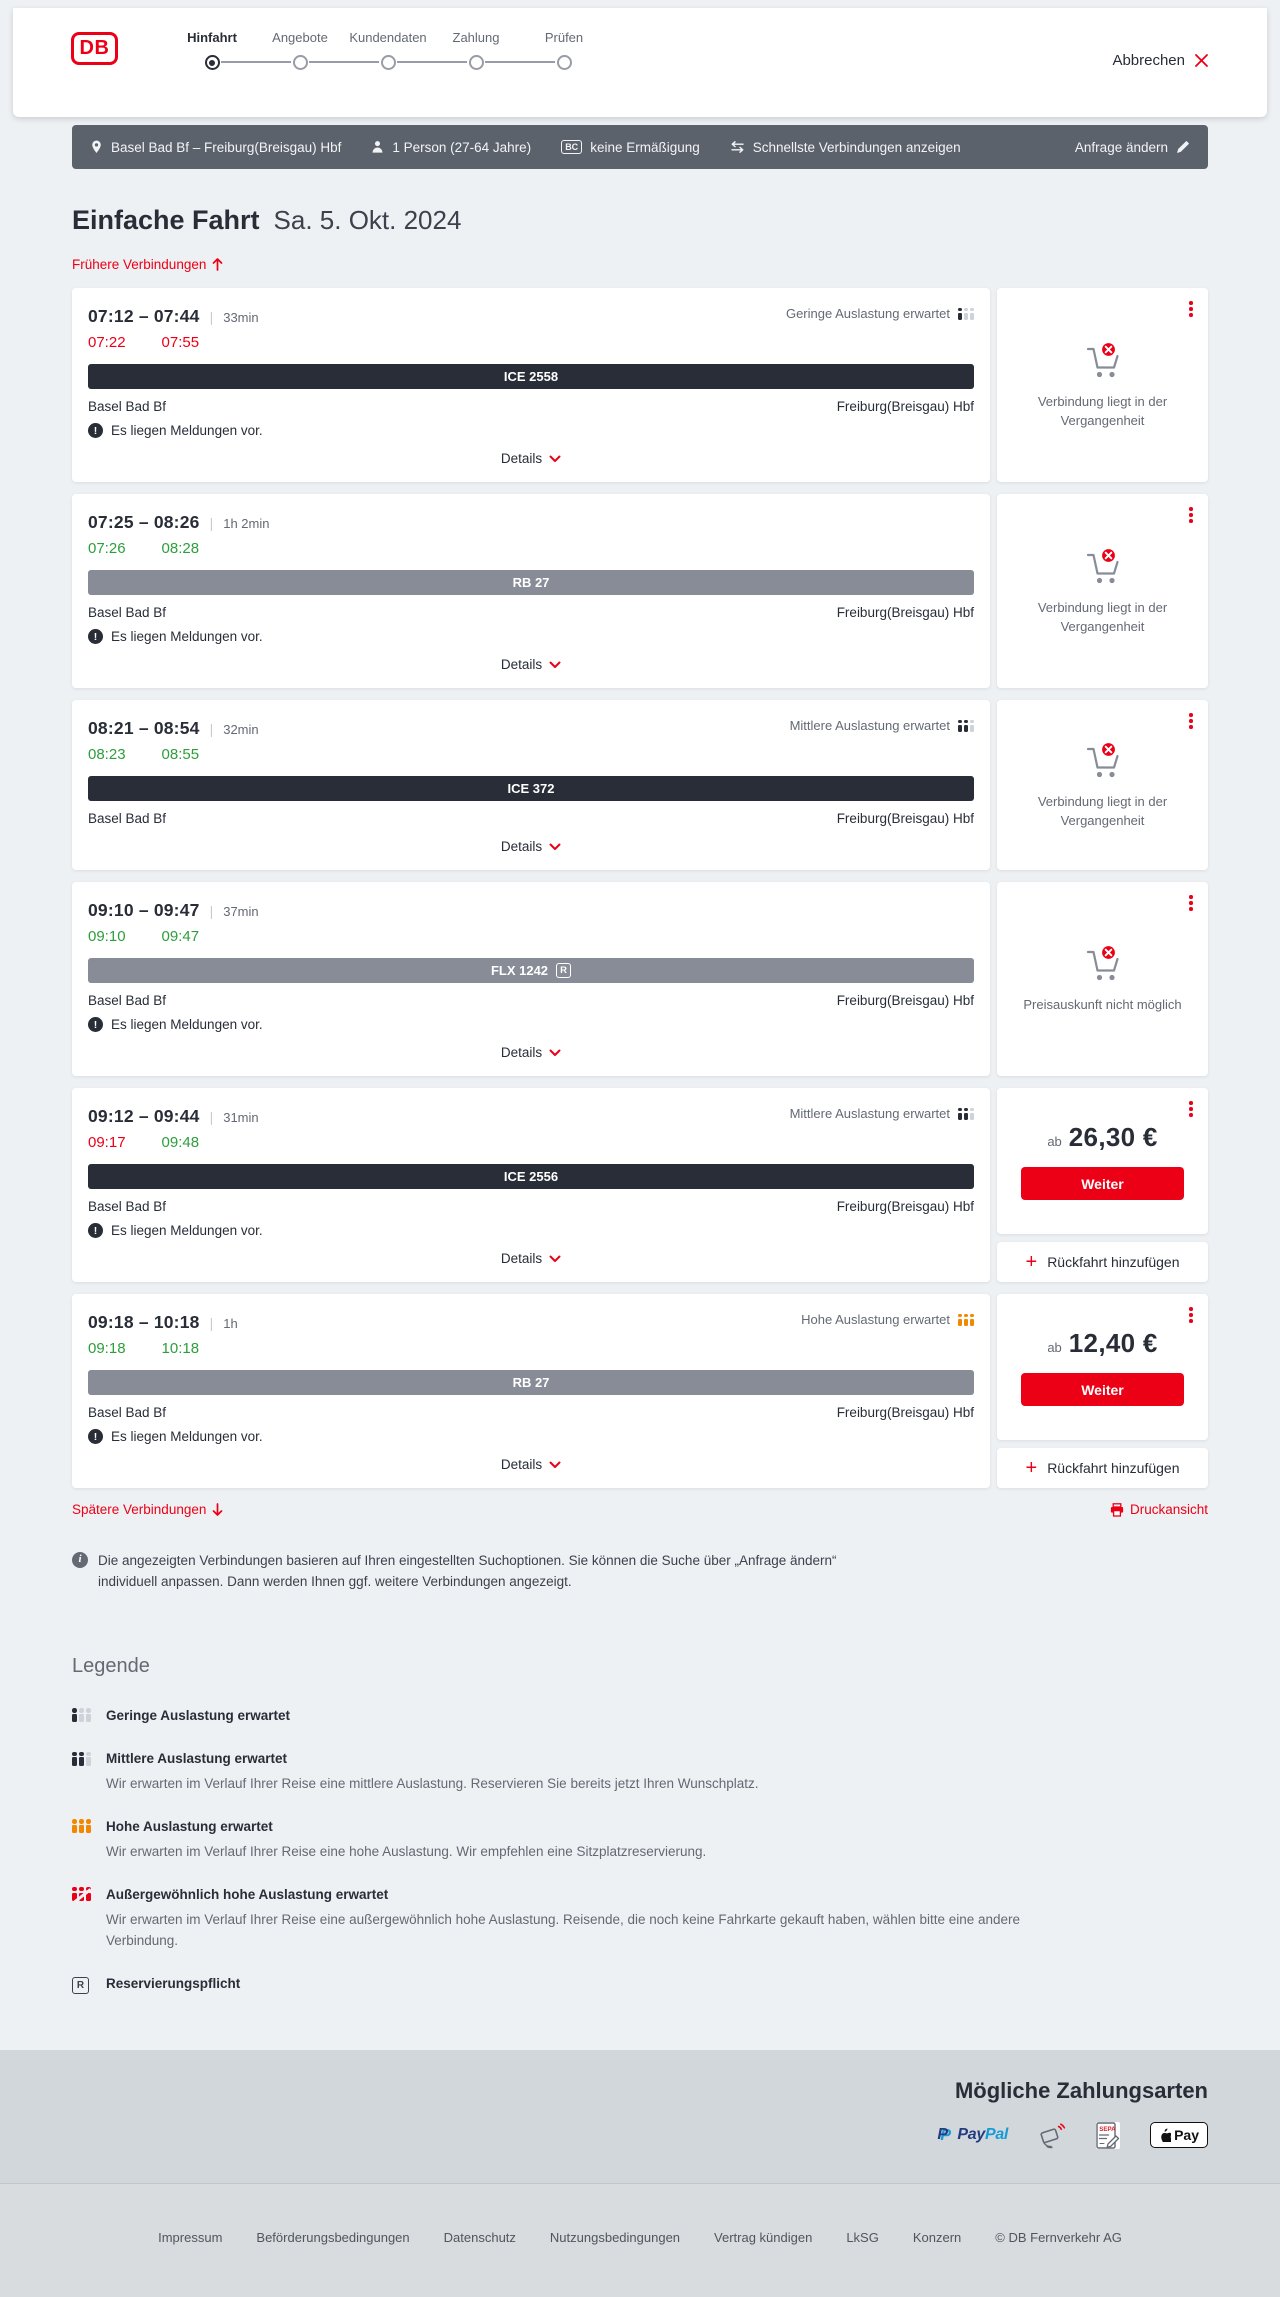  What do you see at coordinates (476, 62) in the screenshot?
I see `step-dot` at bounding box center [476, 62].